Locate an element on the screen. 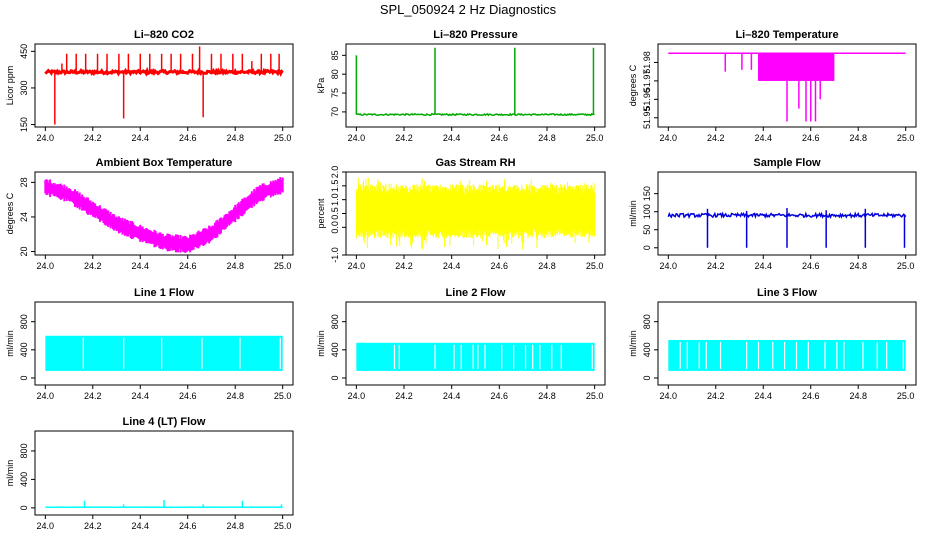  y-tick-label: 51.97 is located at coordinates (647, 81).